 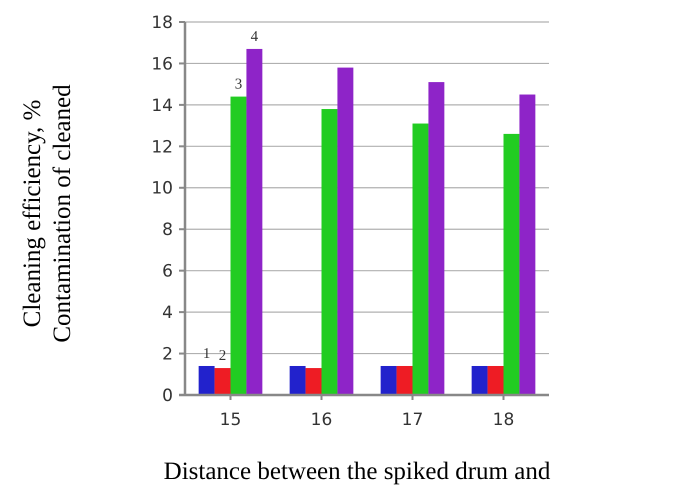 What do you see at coordinates (162, 106) in the screenshot?
I see `y-tick-label: 14` at bounding box center [162, 106].